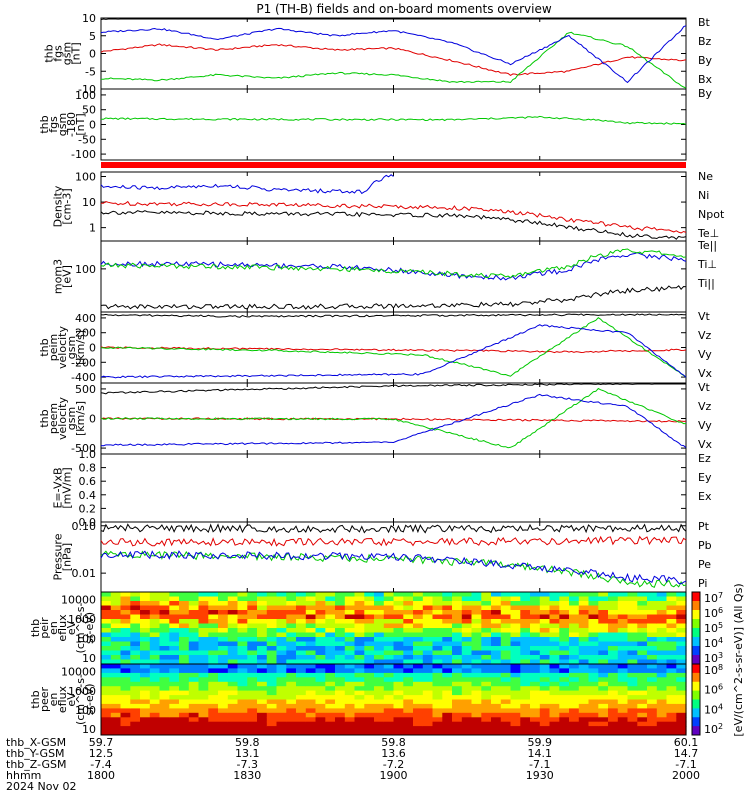 The image size is (750, 800). Describe the element at coordinates (89, 699) in the screenshot. I see `y-axis-label-line: sr-eV)` at that location.